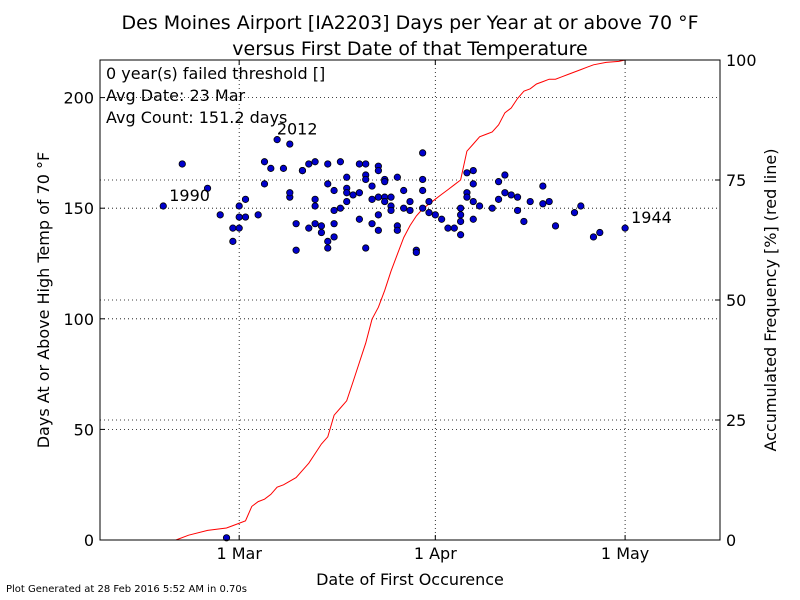  What do you see at coordinates (78, 208) in the screenshot?
I see `y-tick-label: 150` at bounding box center [78, 208].